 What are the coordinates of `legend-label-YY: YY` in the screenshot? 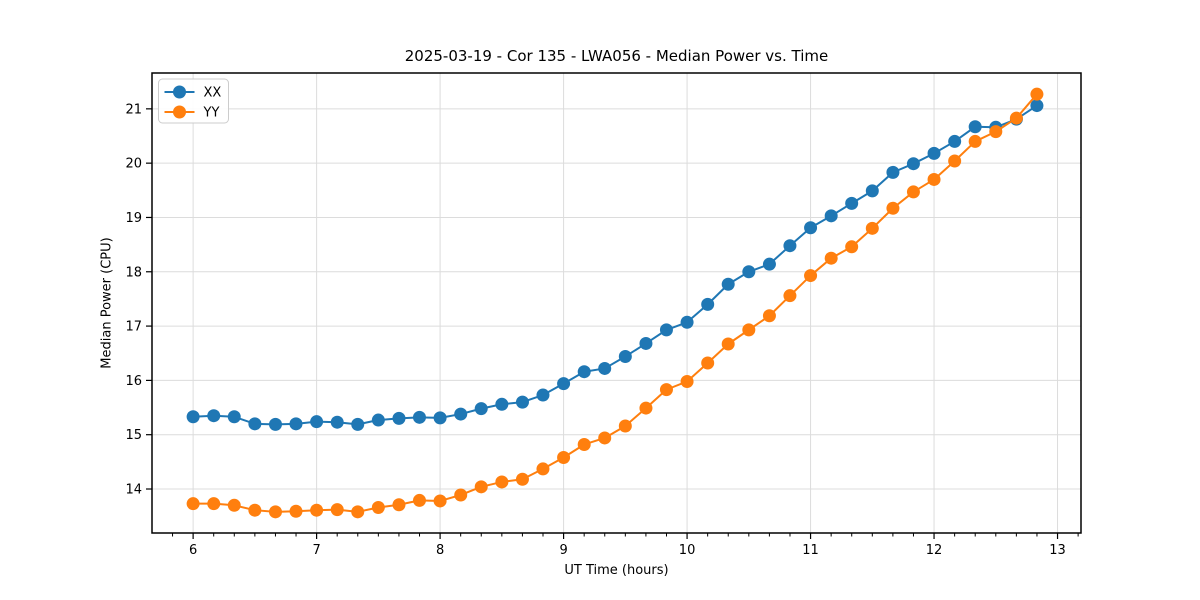 It's located at (211, 113).